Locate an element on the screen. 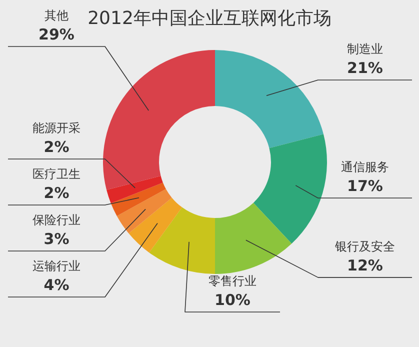 This screenshot has width=419, height=347. data-label: 4% is located at coordinates (57, 285).